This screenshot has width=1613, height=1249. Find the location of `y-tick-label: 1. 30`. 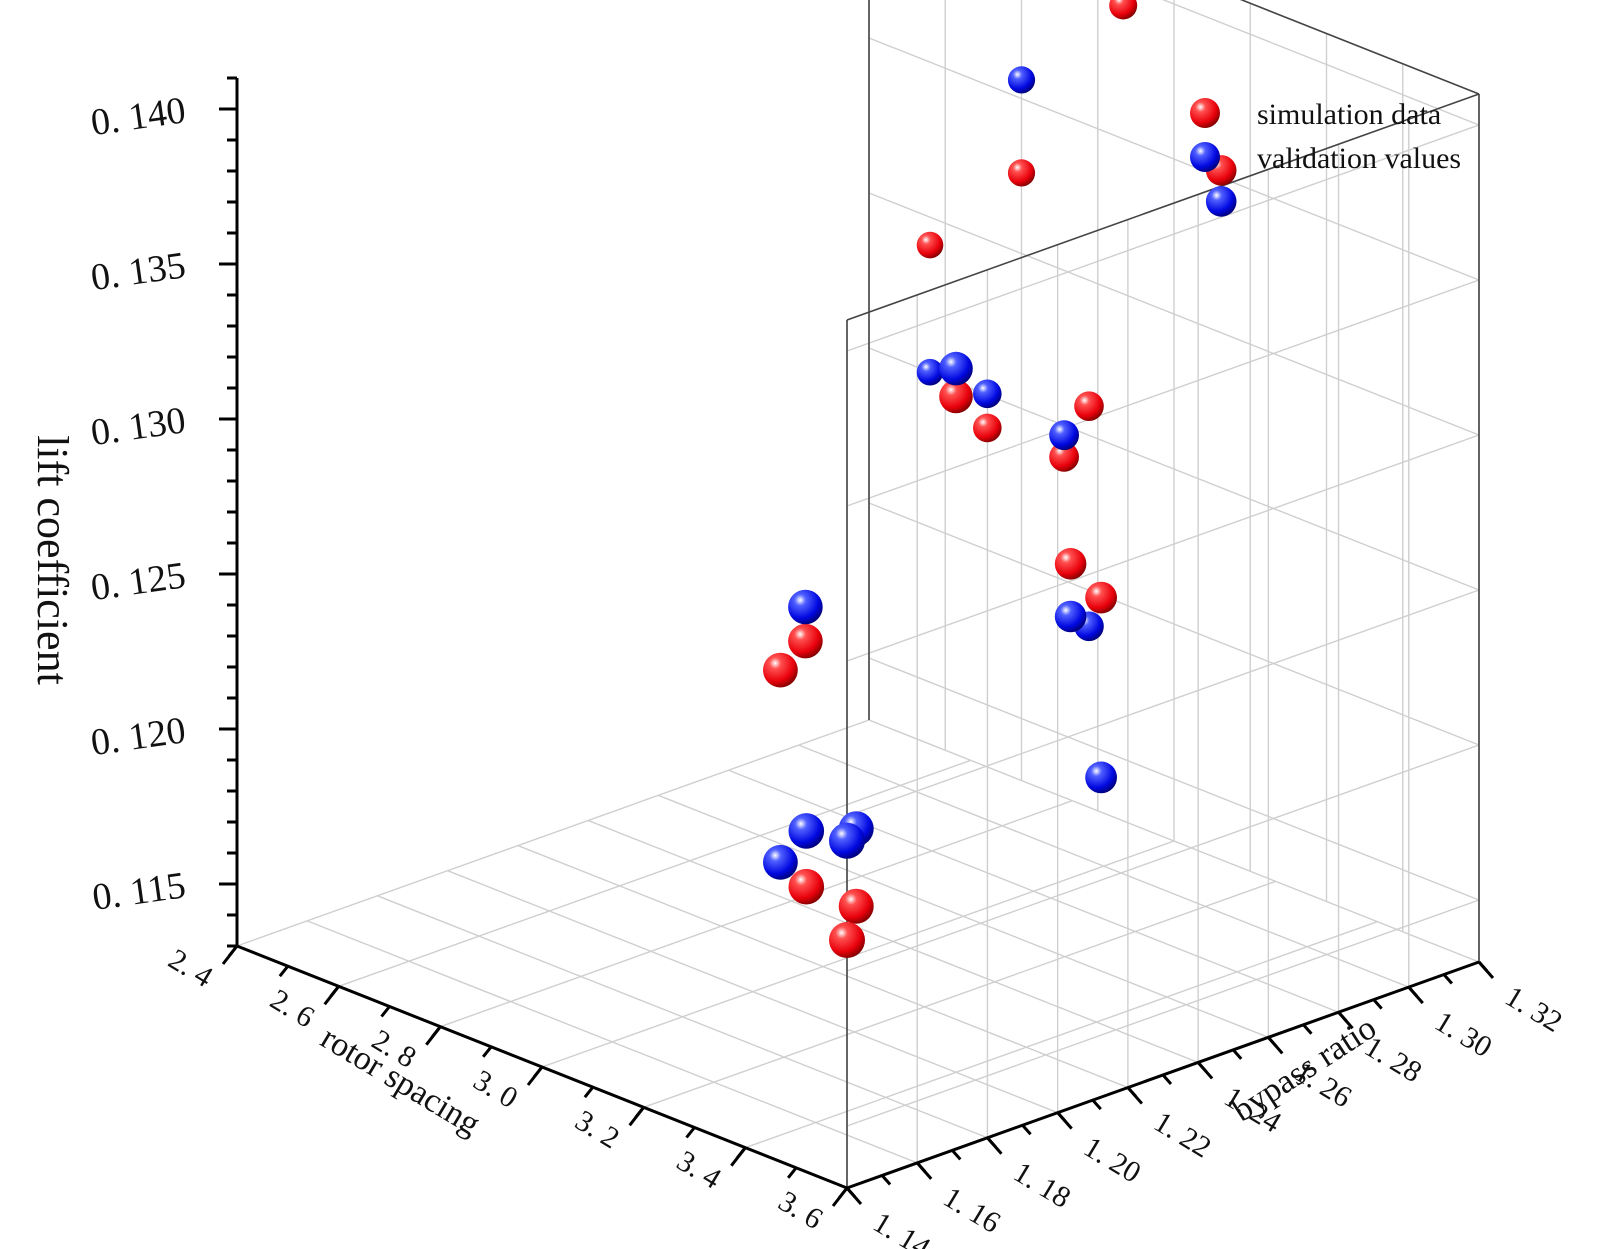

y-tick-label: 1. 30 is located at coordinates (1463, 1034).